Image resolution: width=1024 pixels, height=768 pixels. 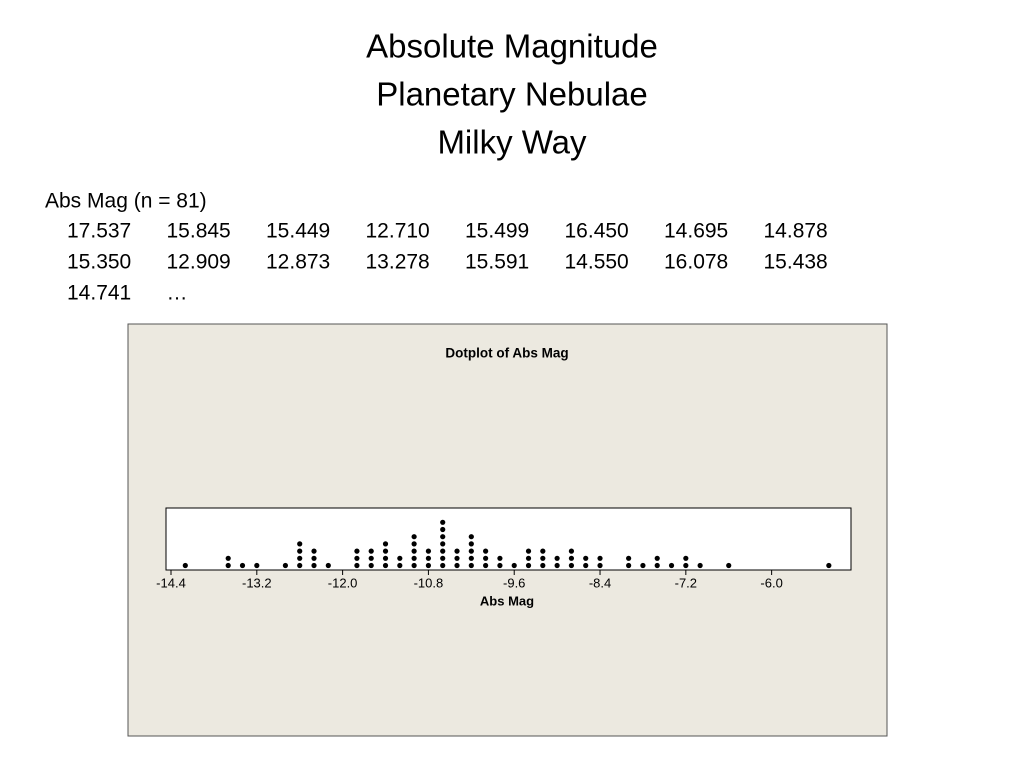 I want to click on x-tick-label: -14.4, so click(x=171, y=582).